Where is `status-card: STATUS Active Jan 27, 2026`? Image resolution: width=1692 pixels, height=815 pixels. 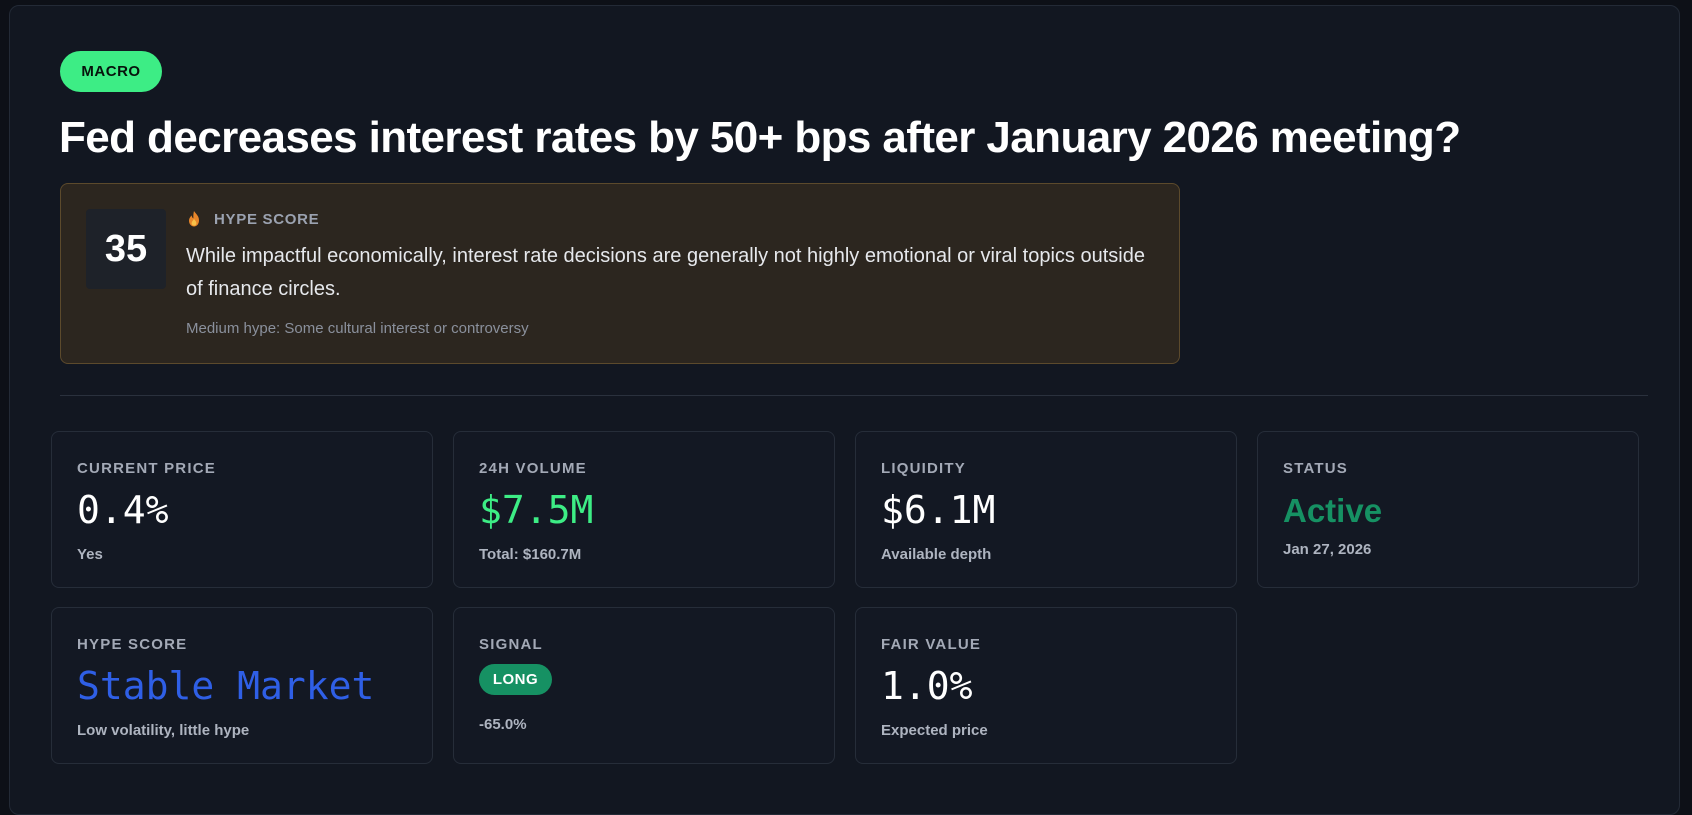 status-card: STATUS Active Jan 27, 2026 is located at coordinates (1448, 509).